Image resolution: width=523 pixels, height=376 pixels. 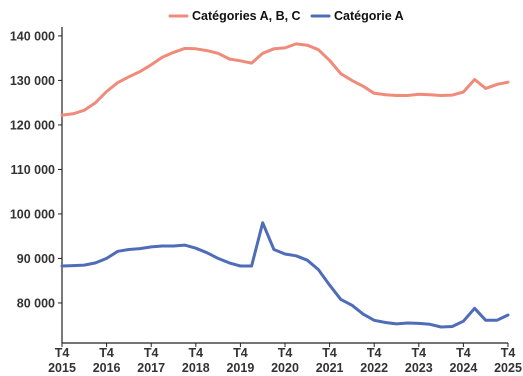 I want to click on x-tick-label-year: 2021, so click(x=330, y=368).